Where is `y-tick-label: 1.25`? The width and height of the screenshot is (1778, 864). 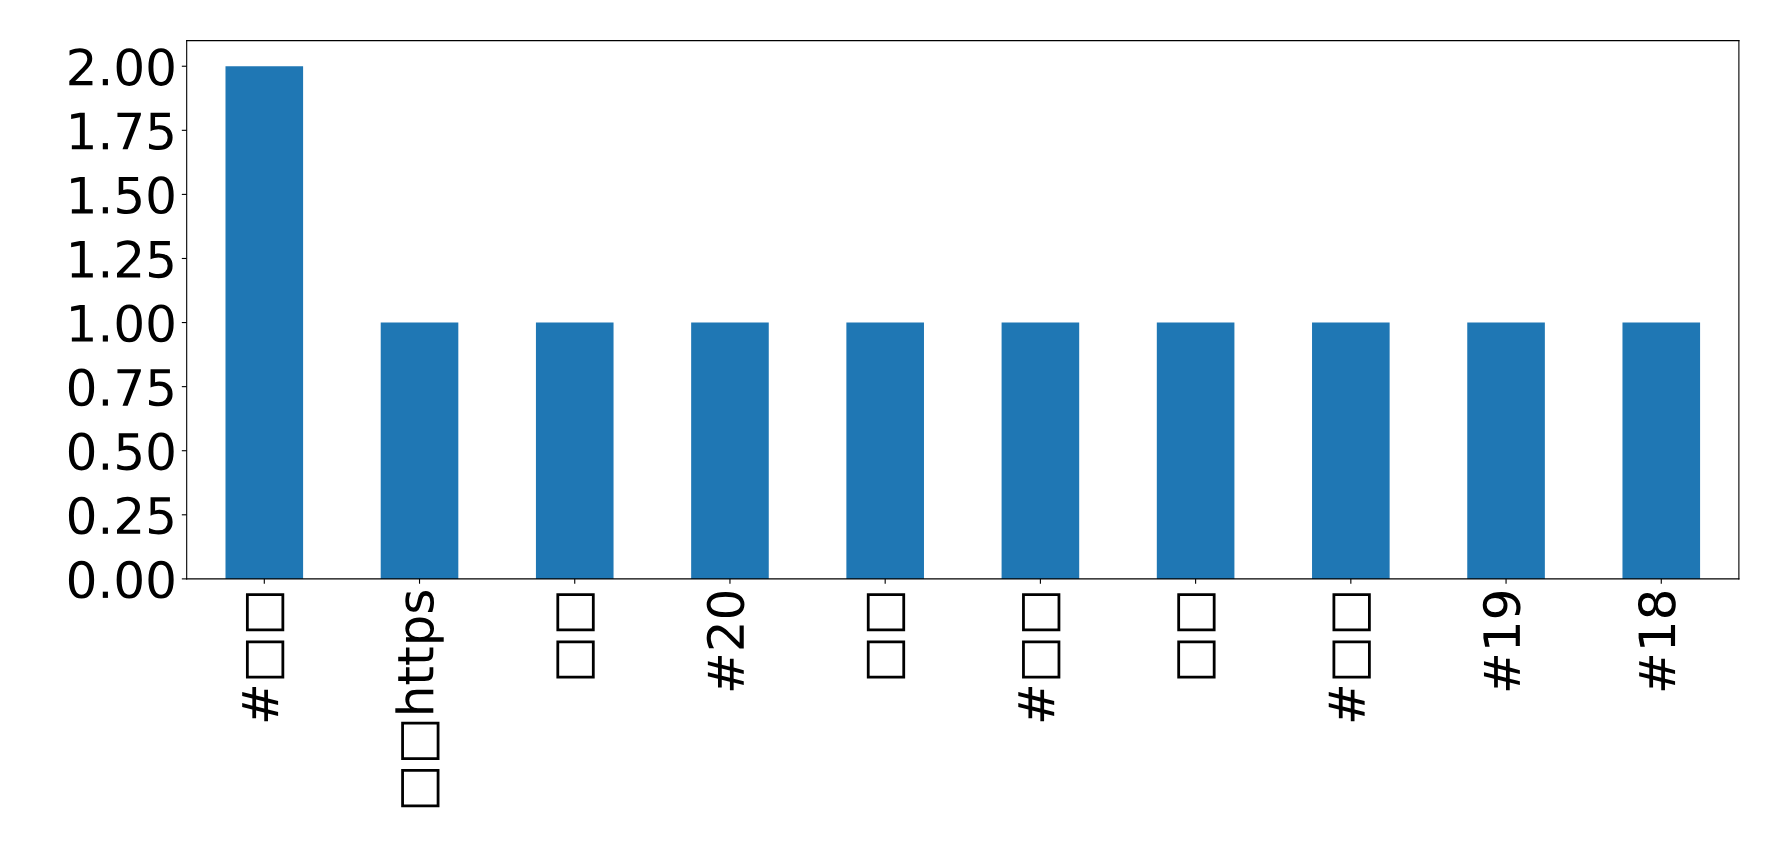 y-tick-label: 1.25 is located at coordinates (122, 259).